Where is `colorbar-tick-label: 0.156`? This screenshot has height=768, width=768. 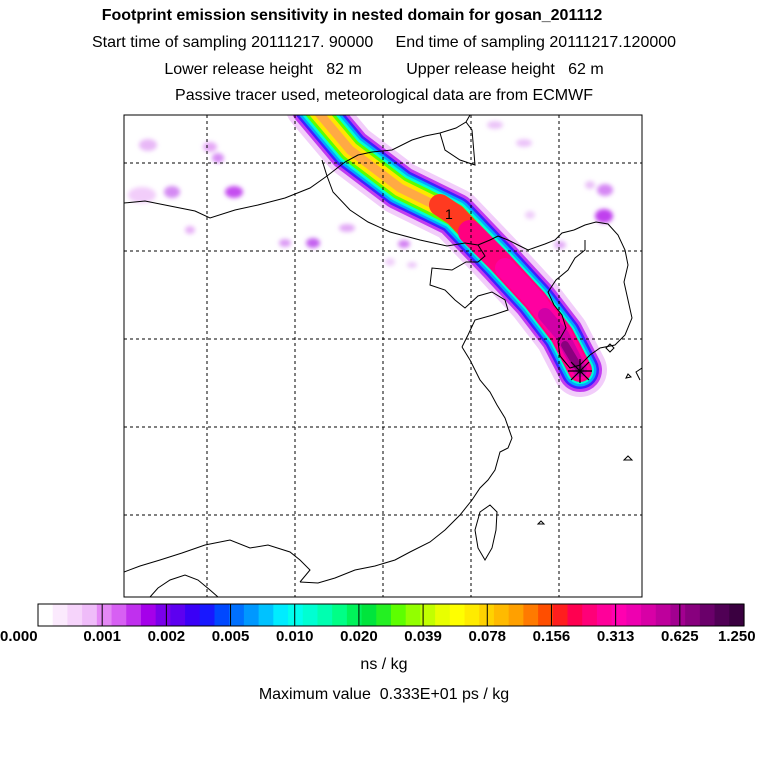 colorbar-tick-label: 0.156 is located at coordinates (551, 636).